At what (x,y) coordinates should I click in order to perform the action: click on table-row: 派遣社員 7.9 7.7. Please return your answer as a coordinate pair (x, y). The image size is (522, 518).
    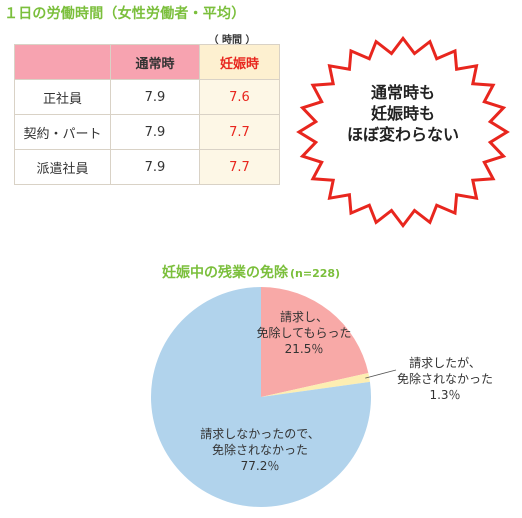
    Looking at the image, I should click on (147, 167).